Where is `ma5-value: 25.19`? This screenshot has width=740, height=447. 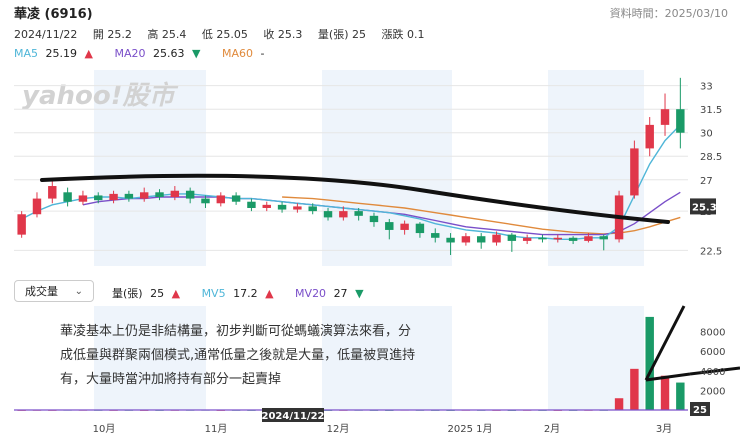
ma5-value: 25.19 is located at coordinates (61, 53).